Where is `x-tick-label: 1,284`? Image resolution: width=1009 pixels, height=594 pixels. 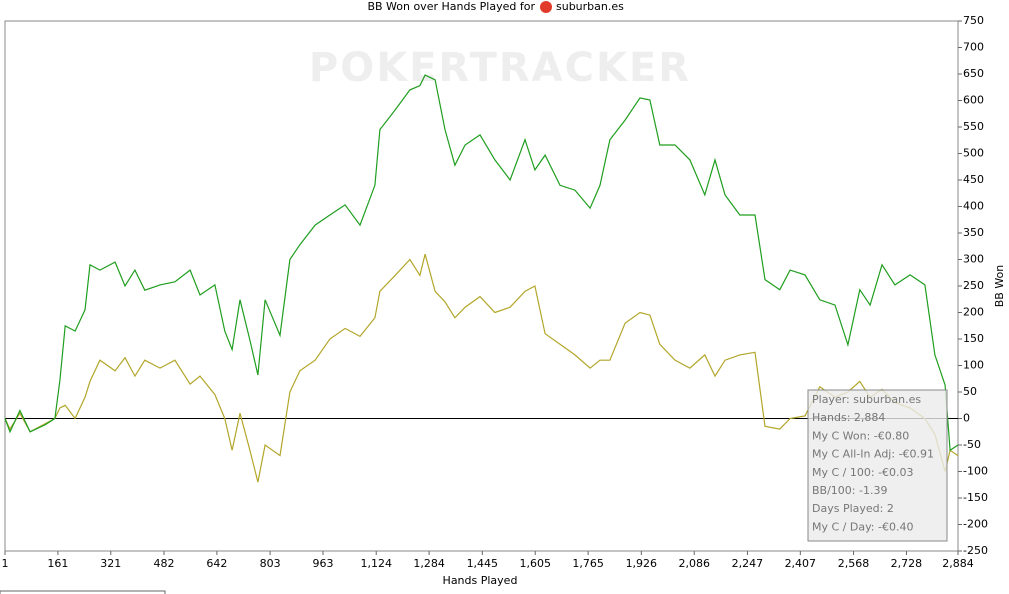
x-tick-label: 1,284 is located at coordinates (429, 563).